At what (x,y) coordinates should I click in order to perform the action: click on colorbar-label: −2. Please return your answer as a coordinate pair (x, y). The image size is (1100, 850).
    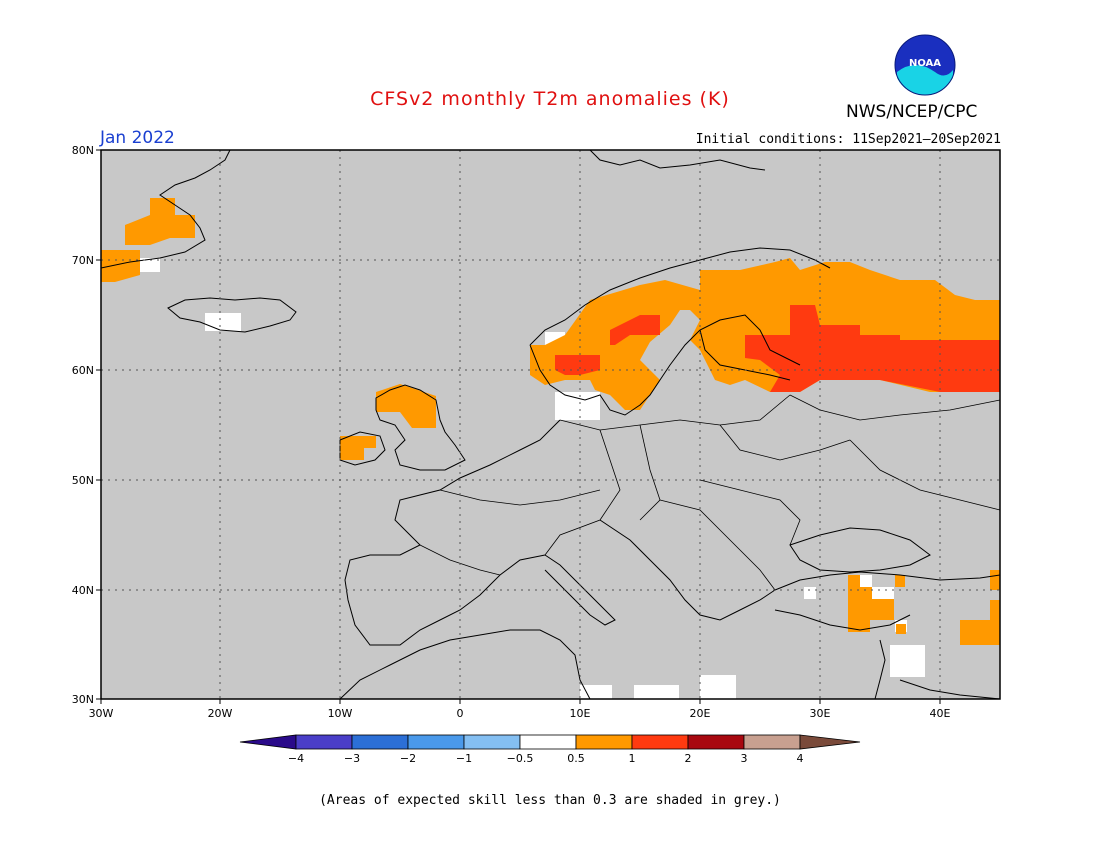
    Looking at the image, I should click on (408, 758).